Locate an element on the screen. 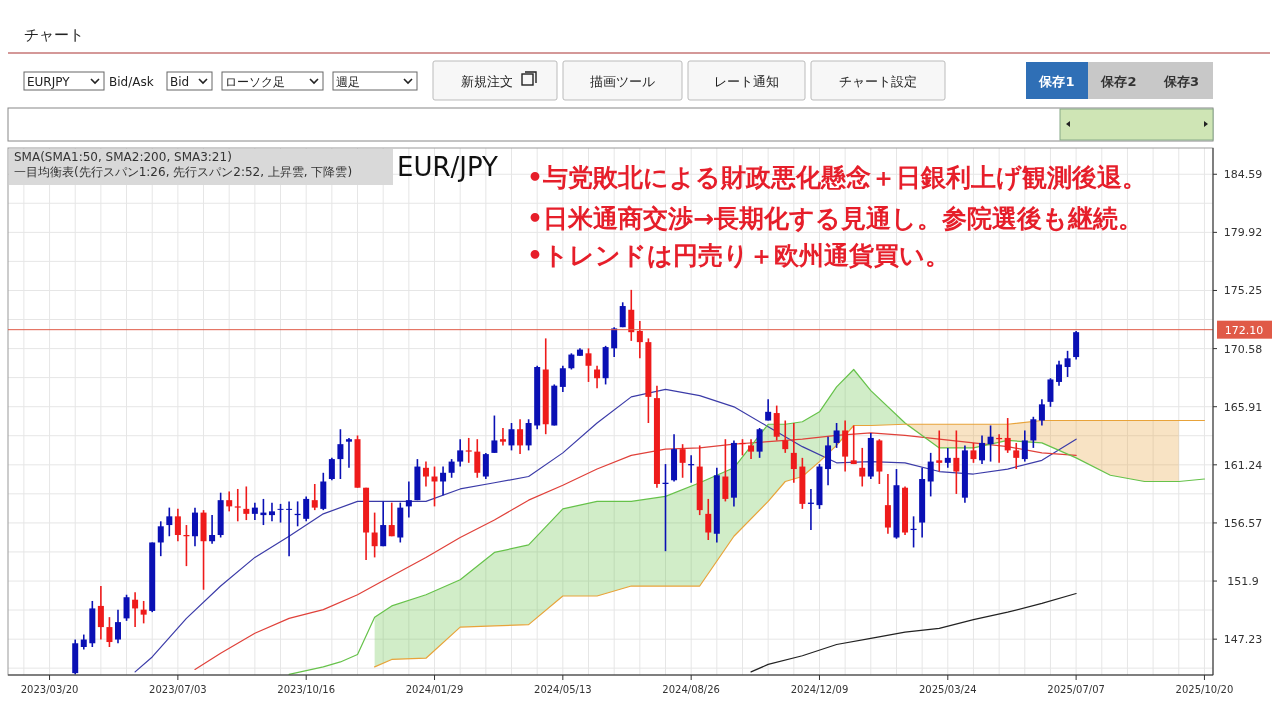  annotation: •トレンドは円売り＋欧州通貨買い。 is located at coordinates (738, 255).